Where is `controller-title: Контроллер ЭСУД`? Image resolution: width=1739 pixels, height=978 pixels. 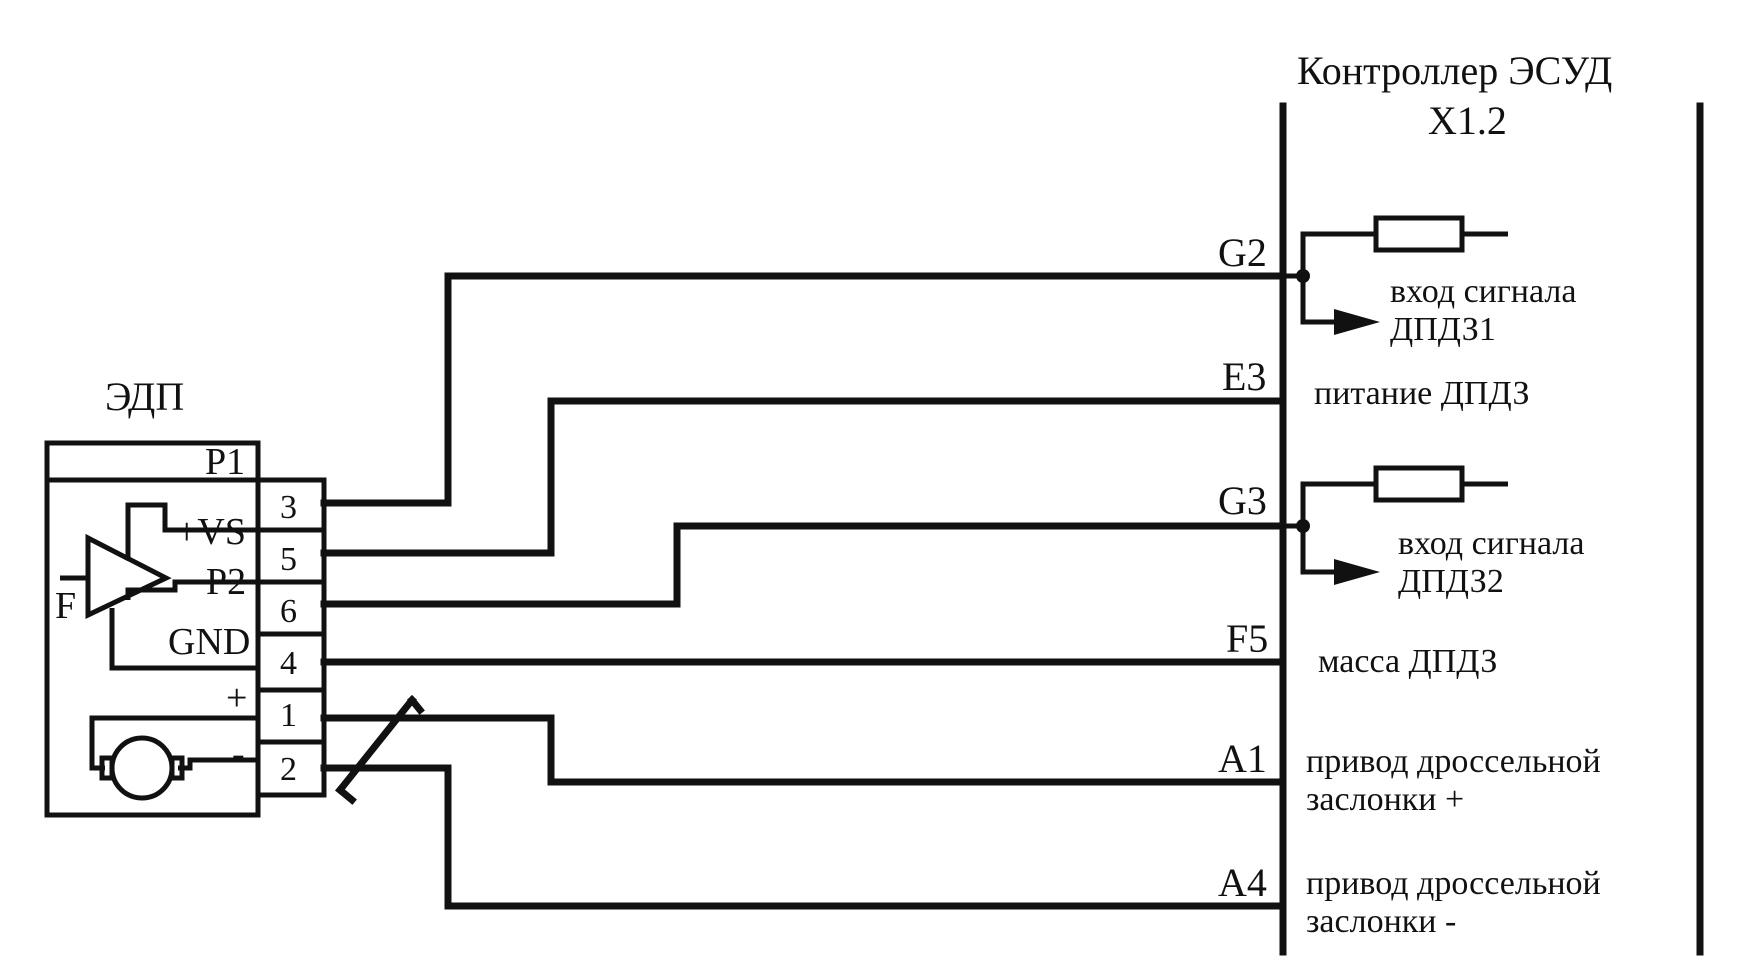 controller-title: Контроллер ЭСУД is located at coordinates (1454, 70).